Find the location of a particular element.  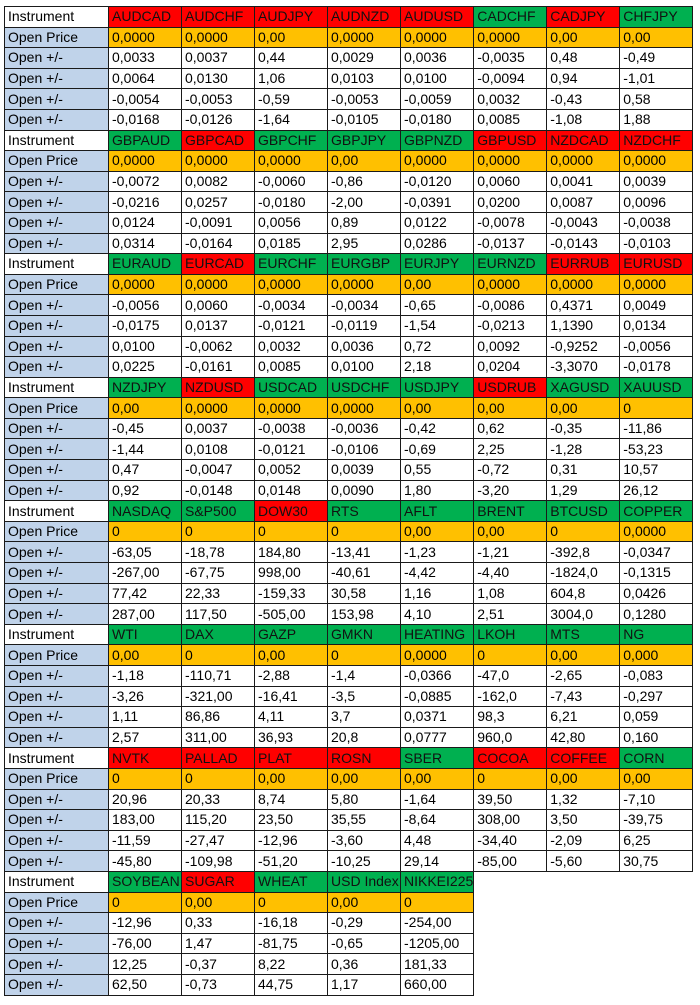

delta-cell: 0,0064 is located at coordinates (145, 78).